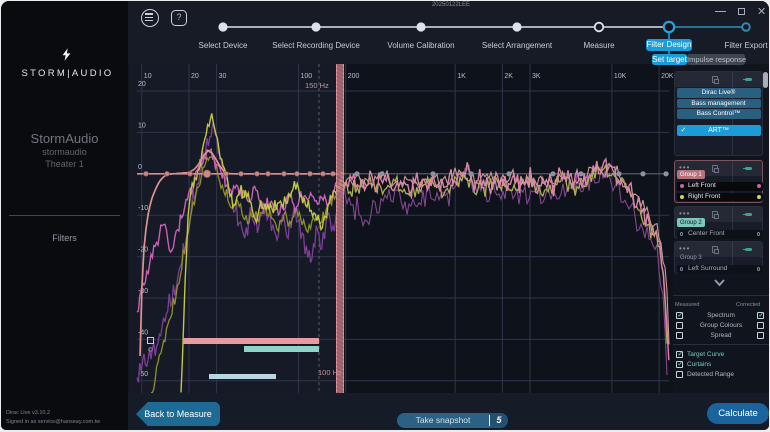 The height and width of the screenshot is (432, 770). Describe the element at coordinates (143, 291) in the screenshot. I see `svg-text: -30` at that location.